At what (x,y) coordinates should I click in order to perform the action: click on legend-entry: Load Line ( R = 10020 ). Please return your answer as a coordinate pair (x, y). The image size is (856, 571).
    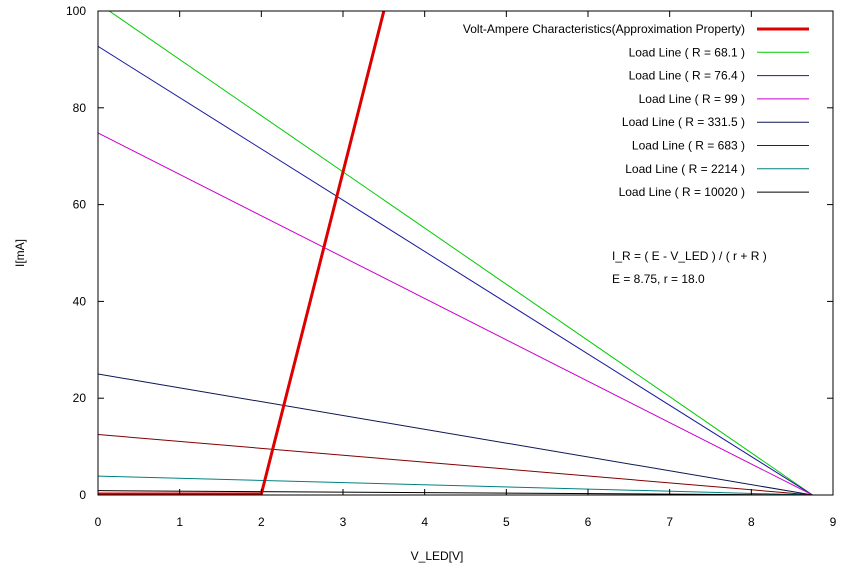
    Looking at the image, I should click on (714, 192).